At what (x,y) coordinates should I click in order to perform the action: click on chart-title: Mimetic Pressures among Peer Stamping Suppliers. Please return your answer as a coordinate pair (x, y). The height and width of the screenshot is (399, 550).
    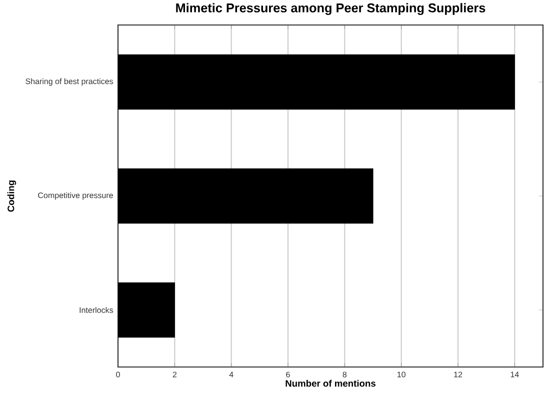
    Looking at the image, I should click on (331, 9).